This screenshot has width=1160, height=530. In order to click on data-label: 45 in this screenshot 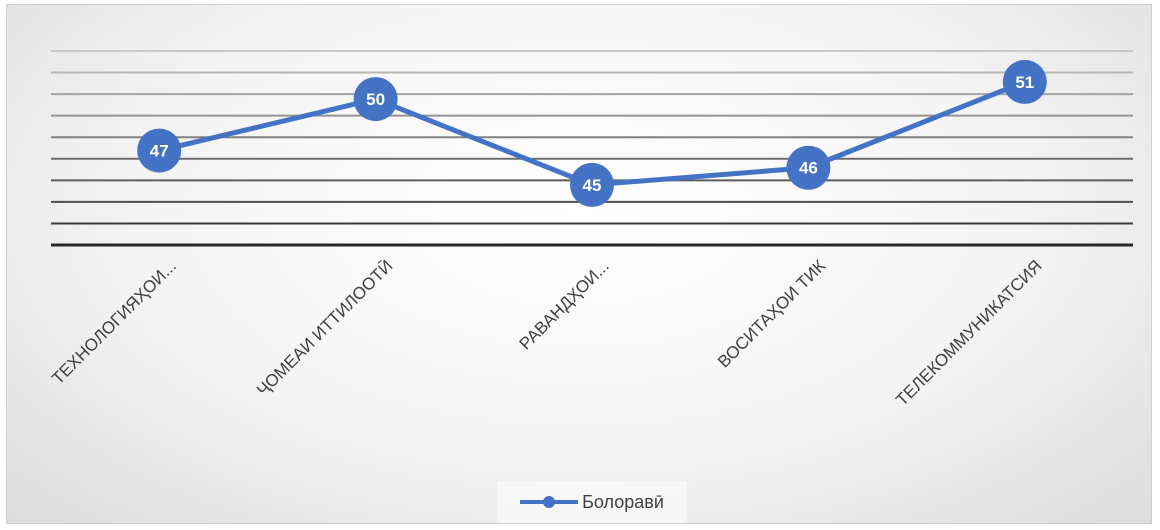, I will do `click(592, 185)`.